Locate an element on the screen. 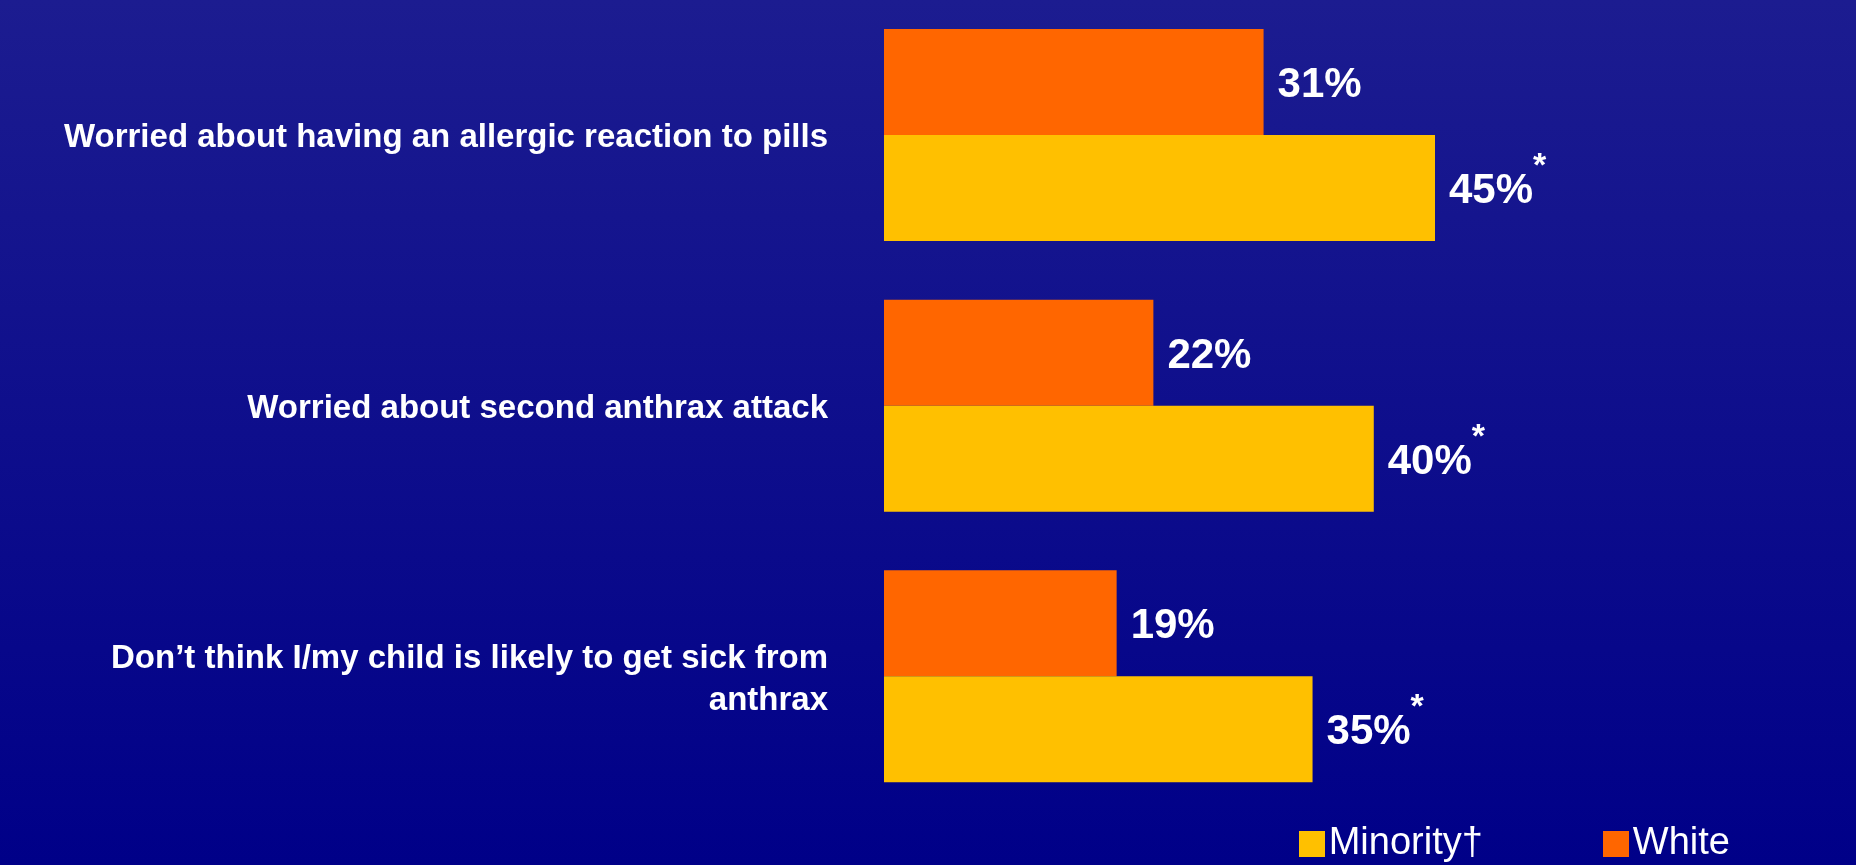  data-label: 45%$^{*}$ is located at coordinates (1498, 178).